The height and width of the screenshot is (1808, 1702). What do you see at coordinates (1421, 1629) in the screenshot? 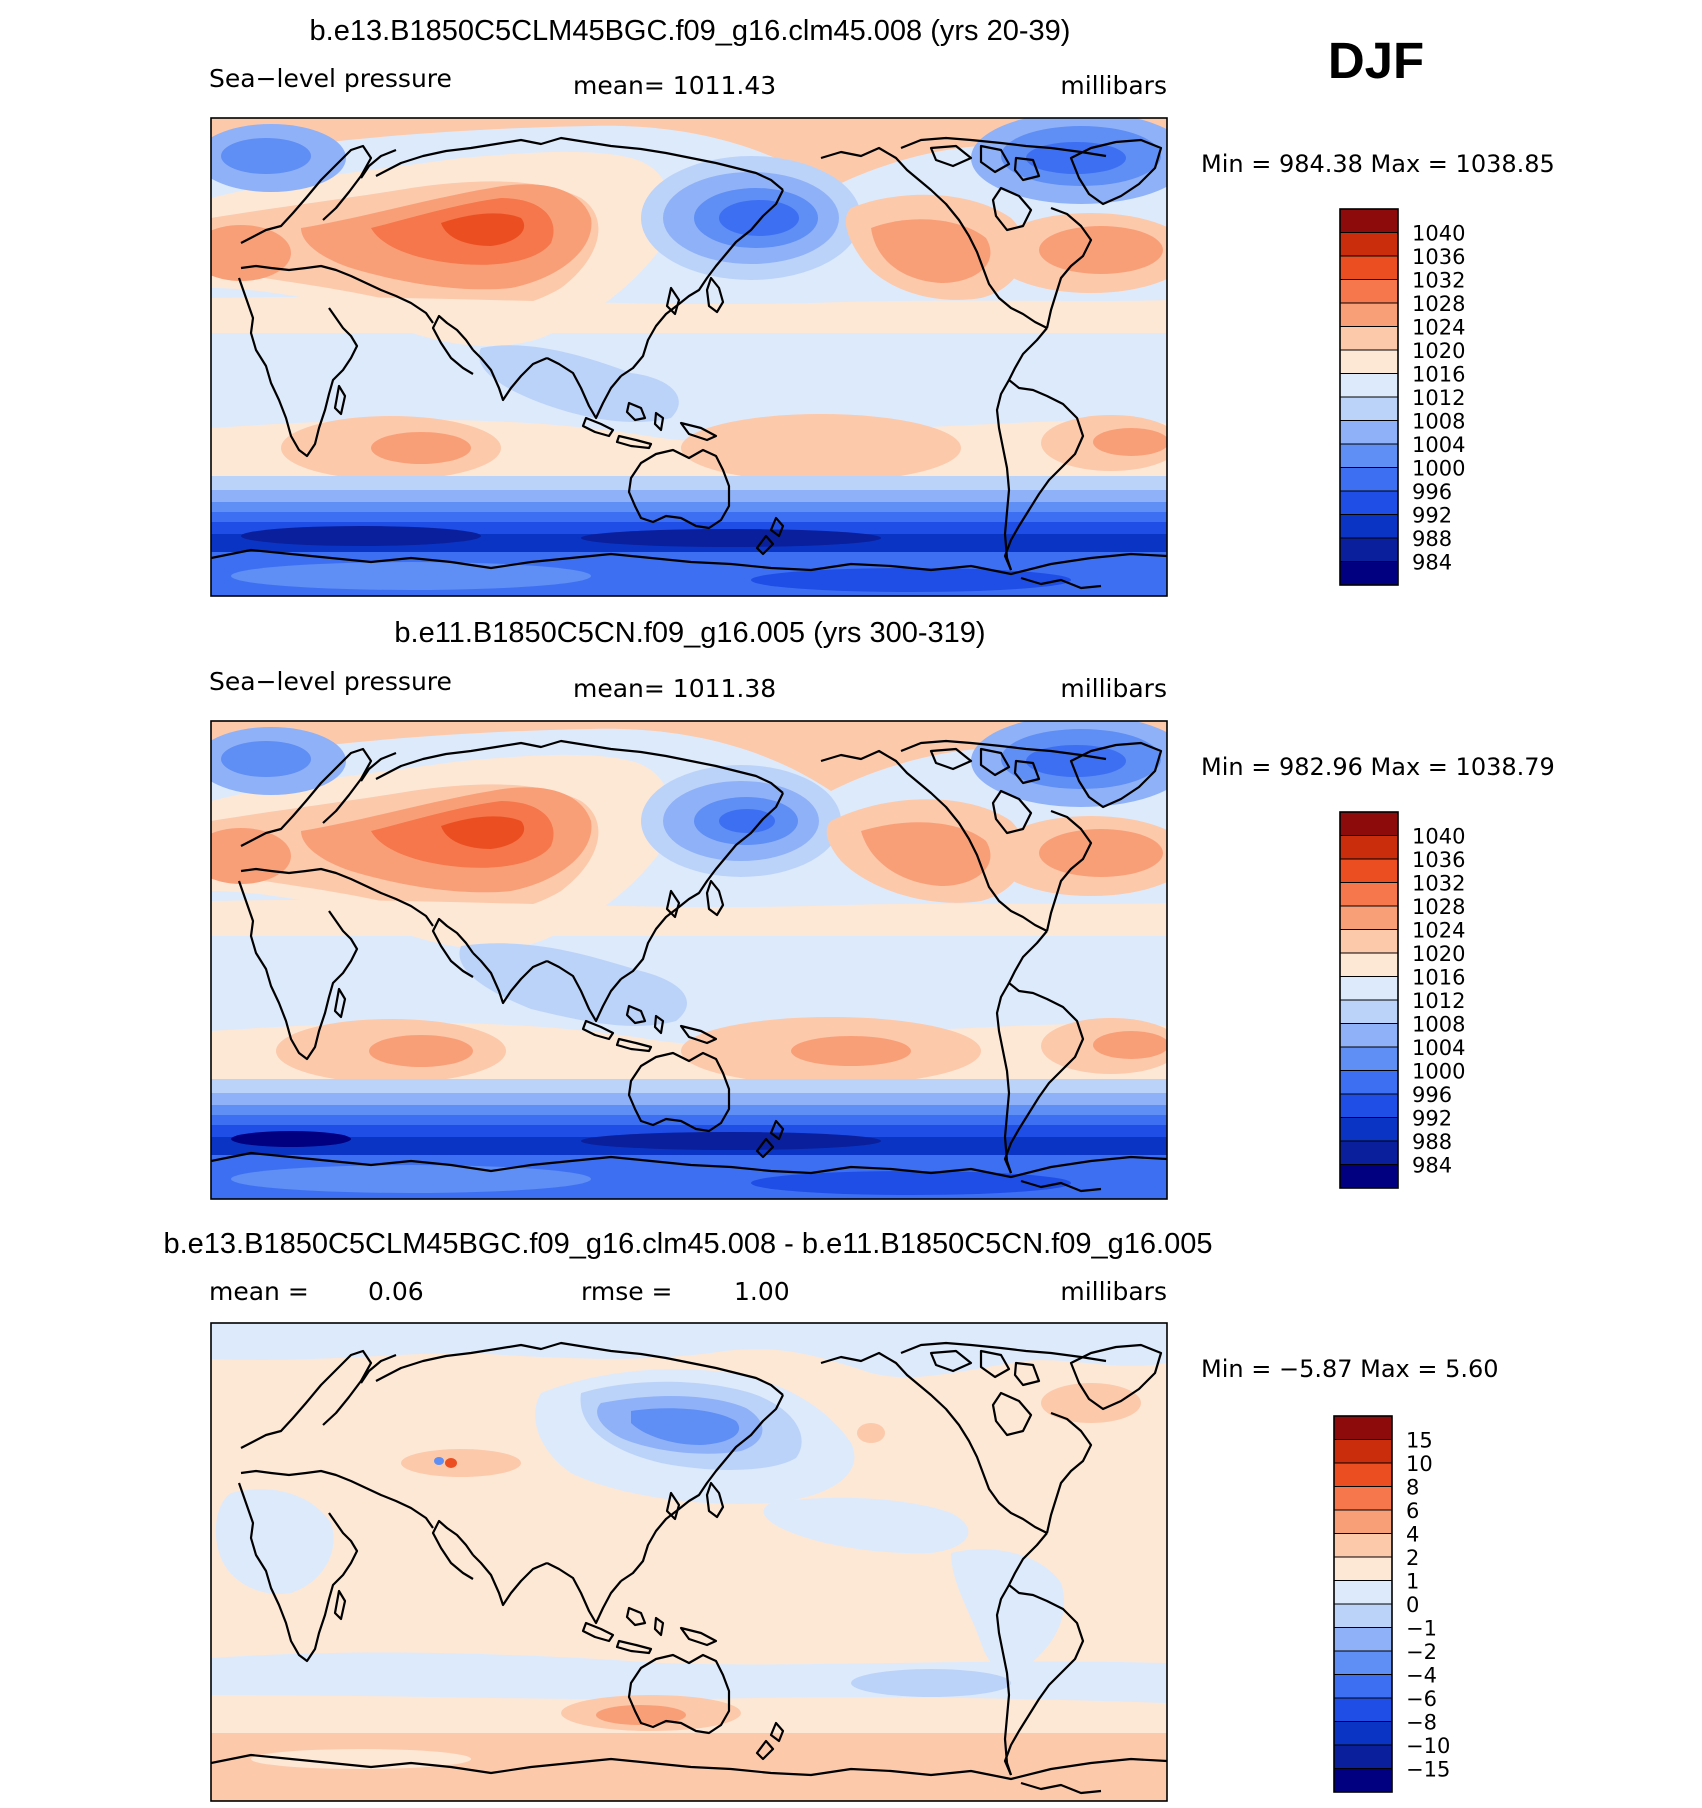
I see `colorbar-tick-label: −1` at bounding box center [1421, 1629].